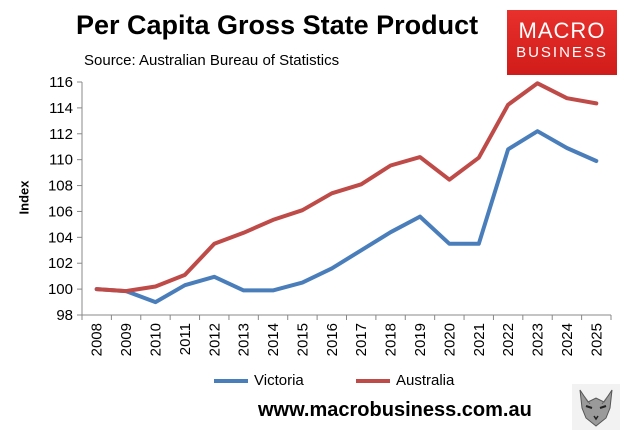 The height and width of the screenshot is (434, 627). What do you see at coordinates (596, 407) in the screenshot?
I see `wolf-mascot-icon` at bounding box center [596, 407].